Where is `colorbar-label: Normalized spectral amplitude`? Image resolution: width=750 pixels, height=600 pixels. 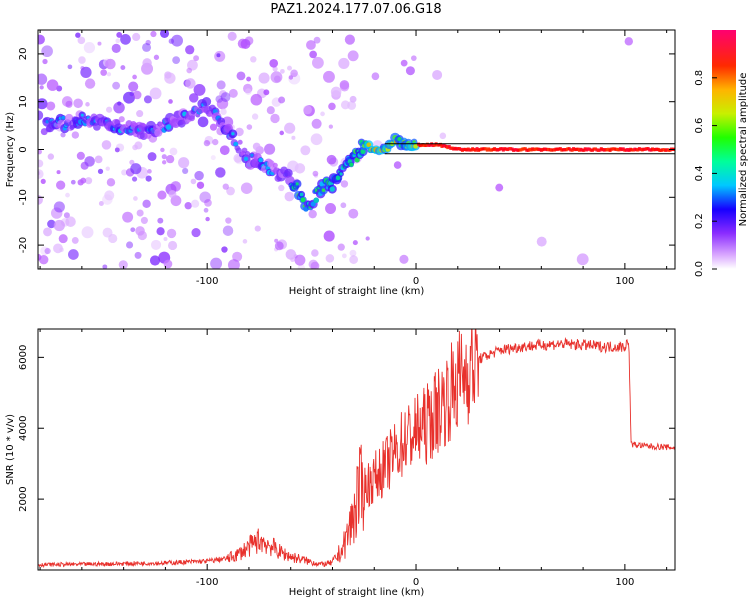
colorbar-label: Normalized spectral amplitude is located at coordinates (743, 150).